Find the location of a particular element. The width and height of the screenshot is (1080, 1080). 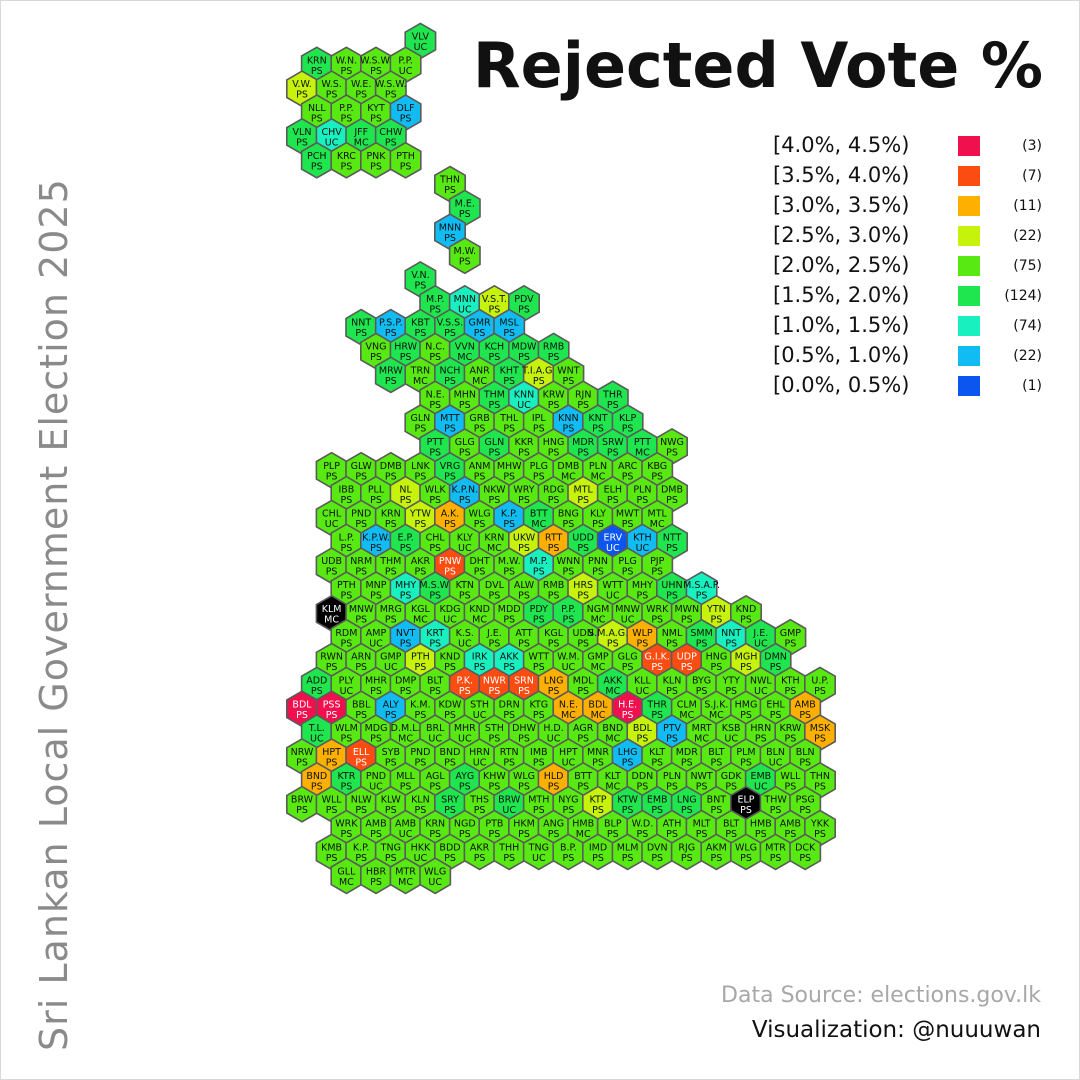

hex-code: KTH is located at coordinates (790, 680).